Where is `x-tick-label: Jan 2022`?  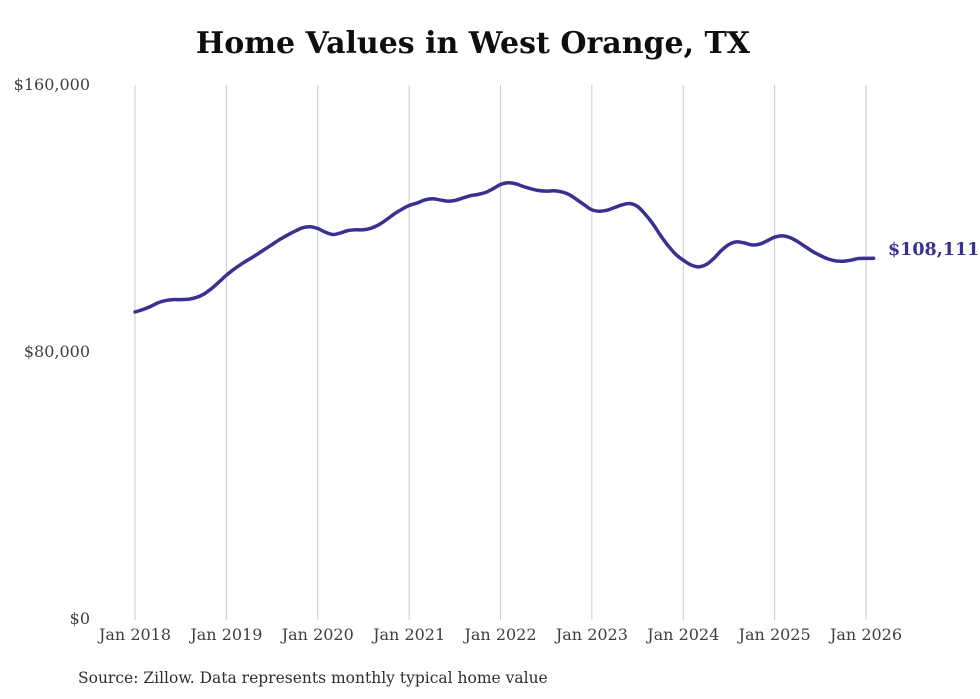
x-tick-label: Jan 2022 is located at coordinates (500, 634).